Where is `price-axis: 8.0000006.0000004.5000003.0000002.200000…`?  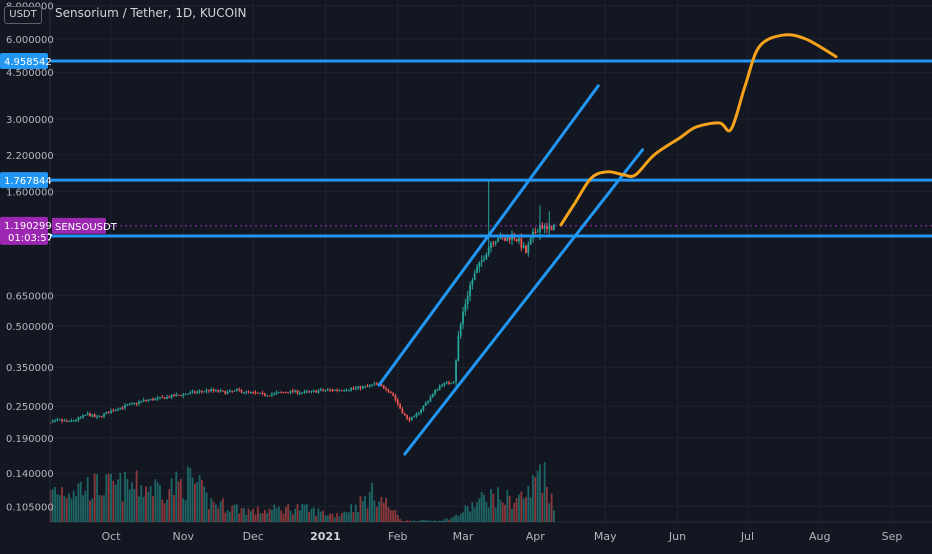 price-axis: 8.0000006.0000004.5000003.0000002.200000… is located at coordinates (27, 261).